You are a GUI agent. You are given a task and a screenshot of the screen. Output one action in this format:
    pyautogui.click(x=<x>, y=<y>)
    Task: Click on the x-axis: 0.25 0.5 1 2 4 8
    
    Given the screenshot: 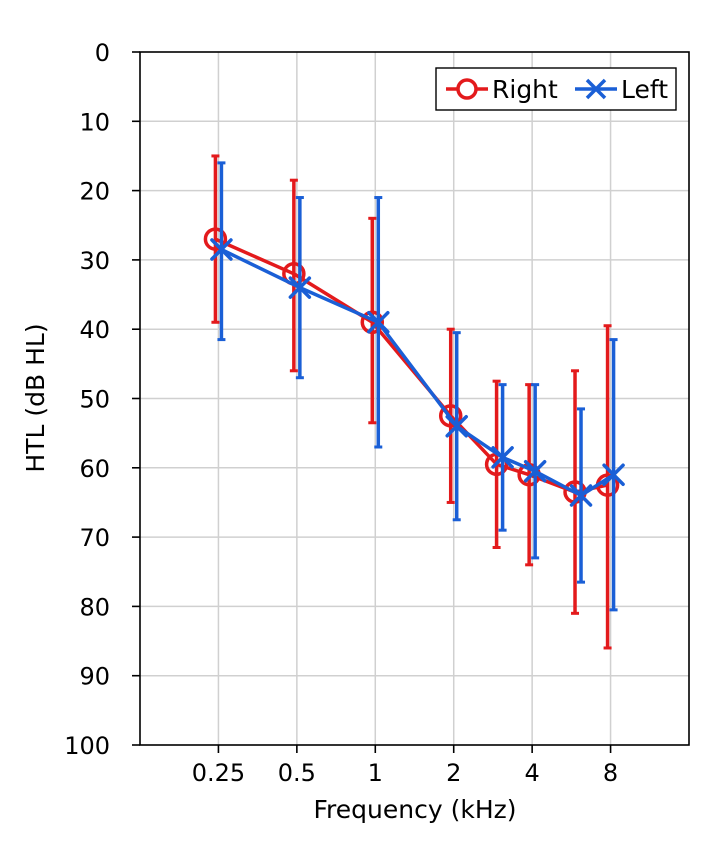 What is the action you would take?
    pyautogui.click(x=405, y=766)
    